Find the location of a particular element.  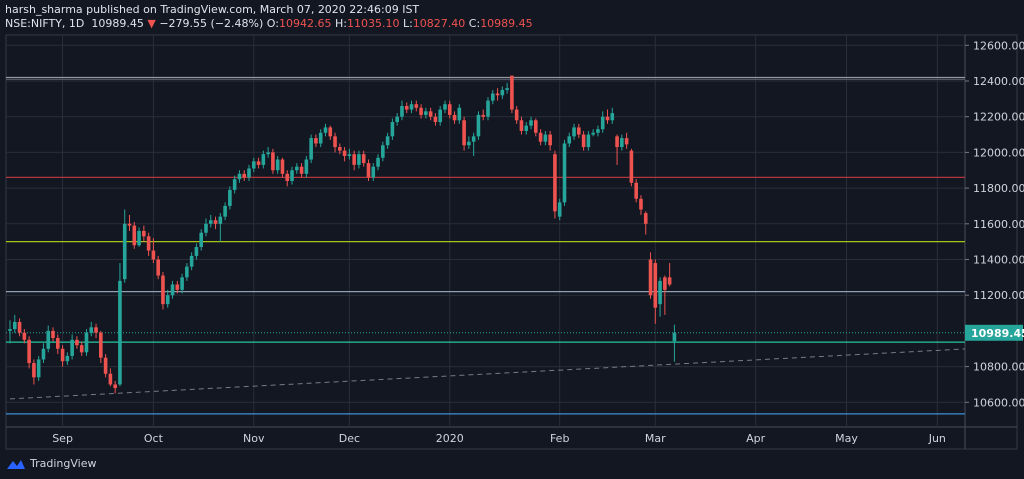

last-price-badge is located at coordinates (994, 332).